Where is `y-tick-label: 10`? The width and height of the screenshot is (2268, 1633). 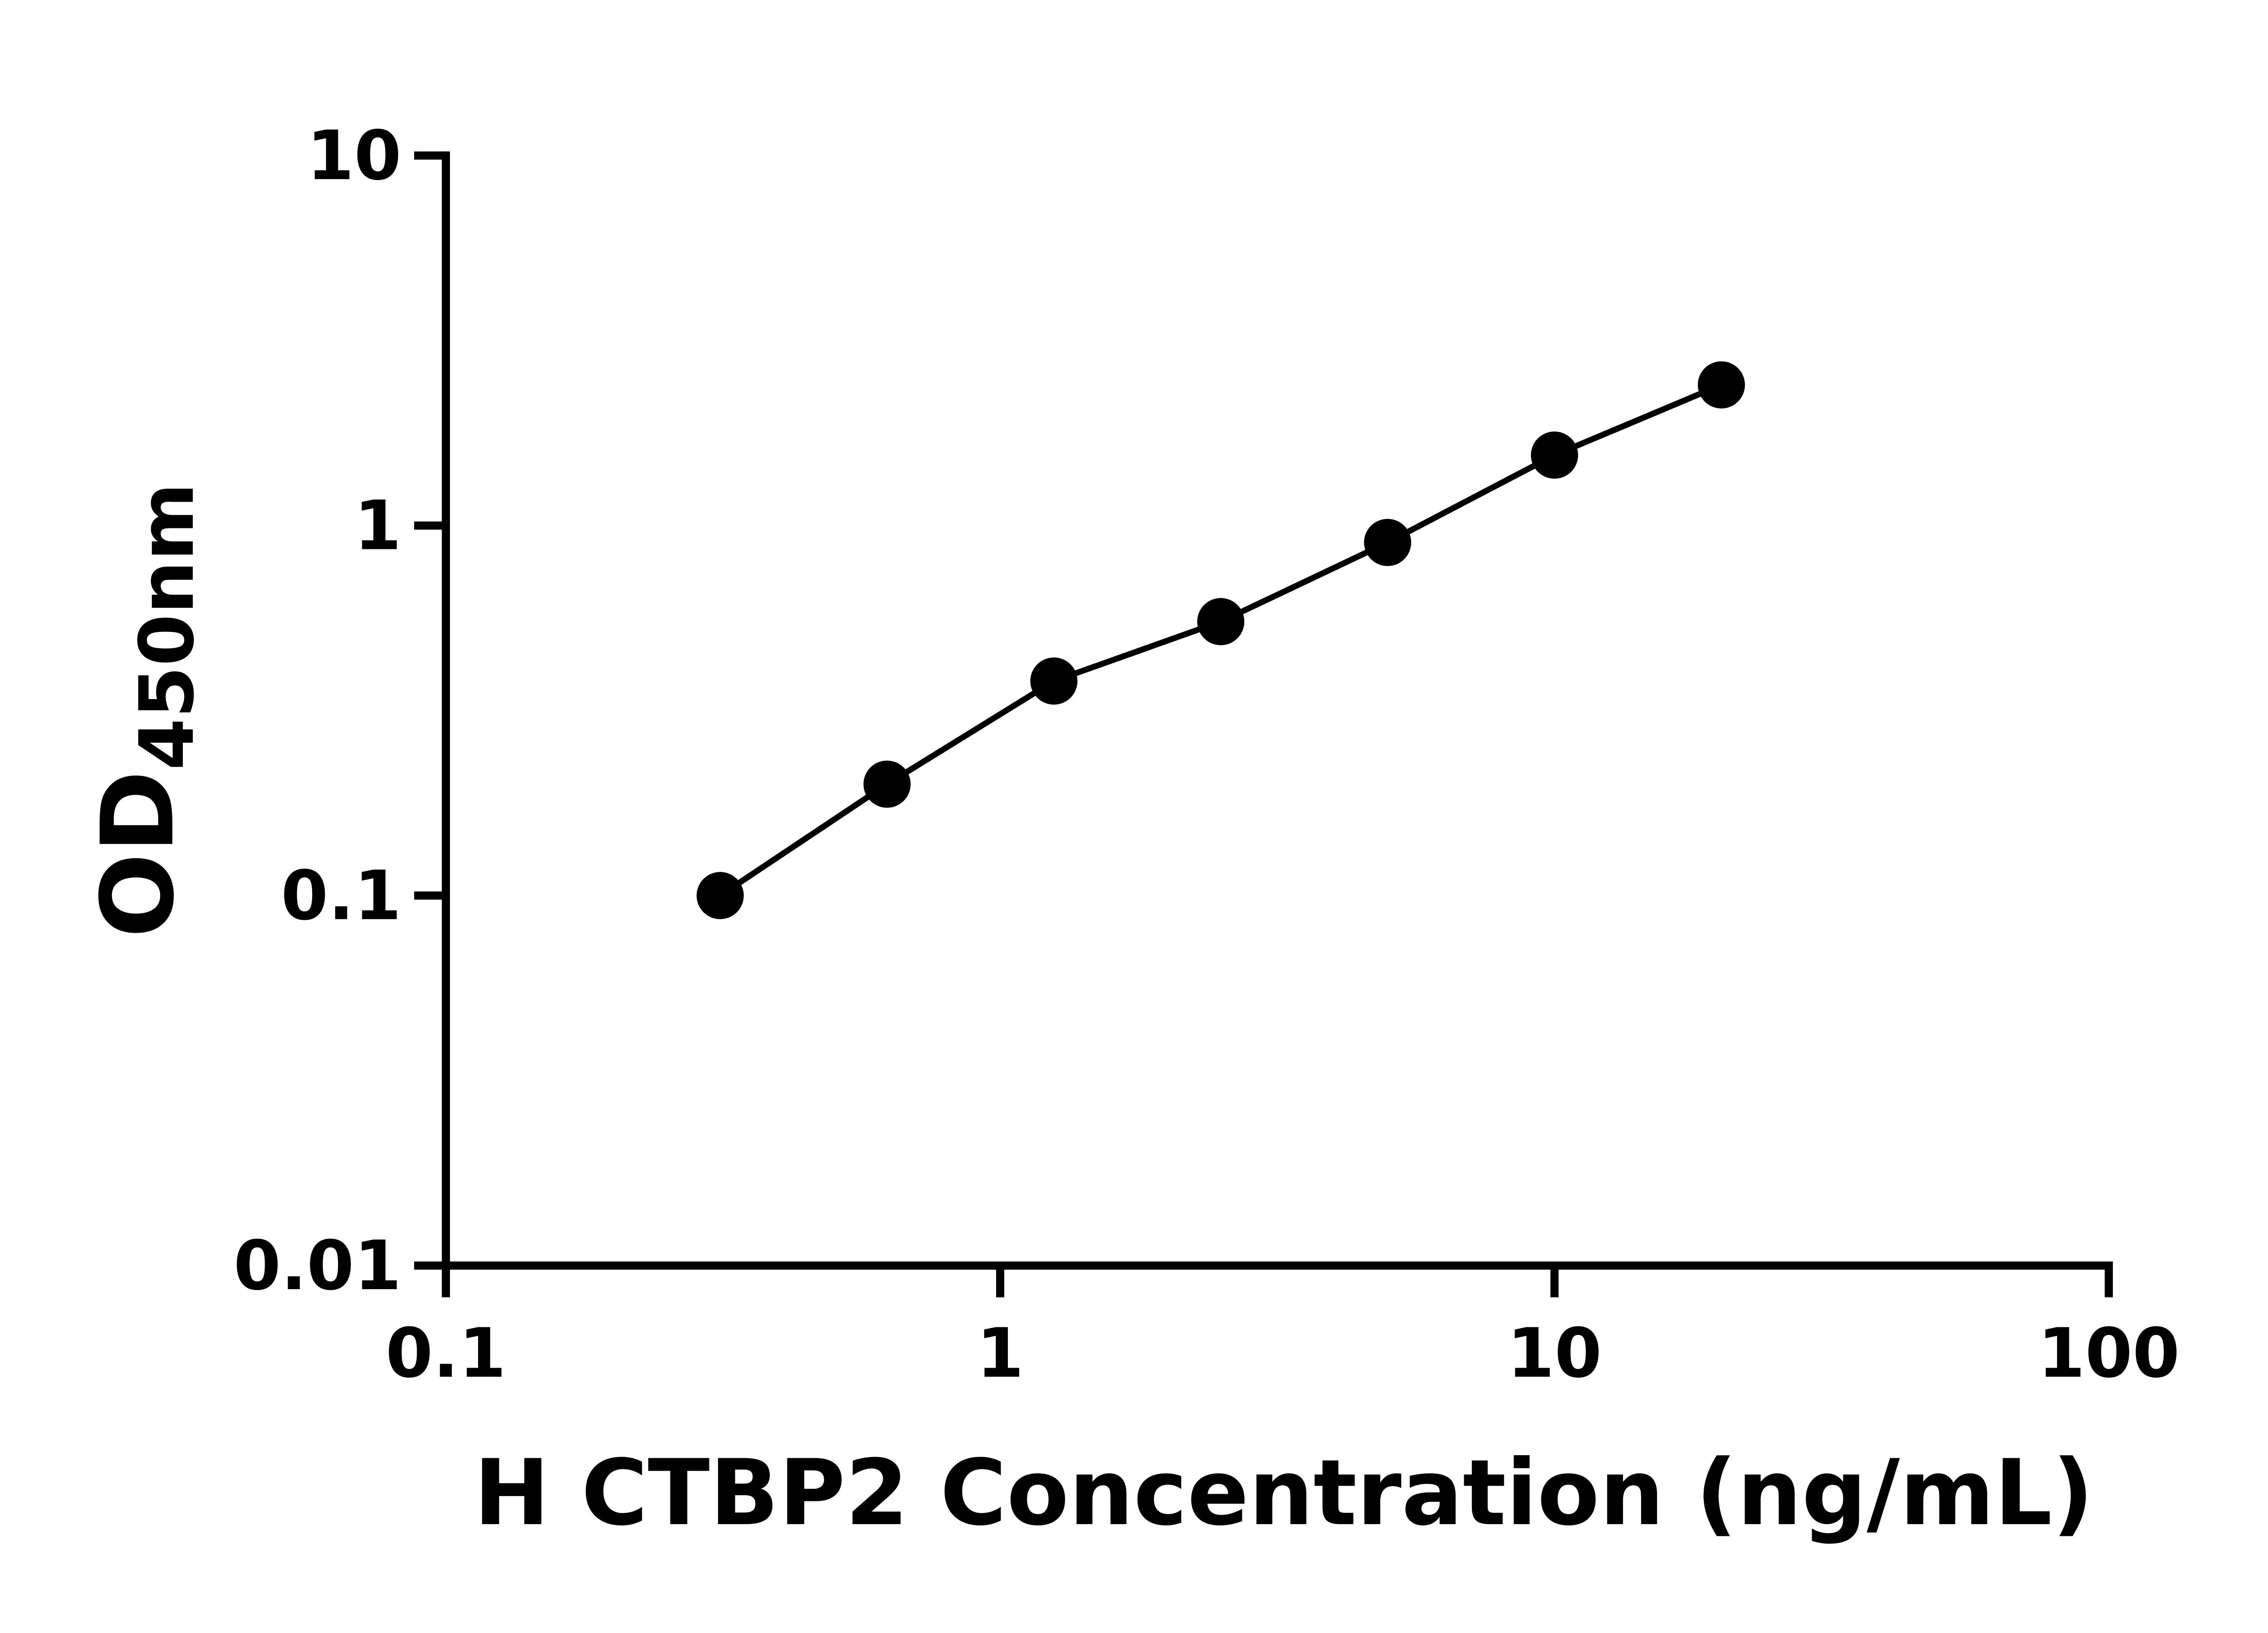 y-tick-label: 10 is located at coordinates (354, 156).